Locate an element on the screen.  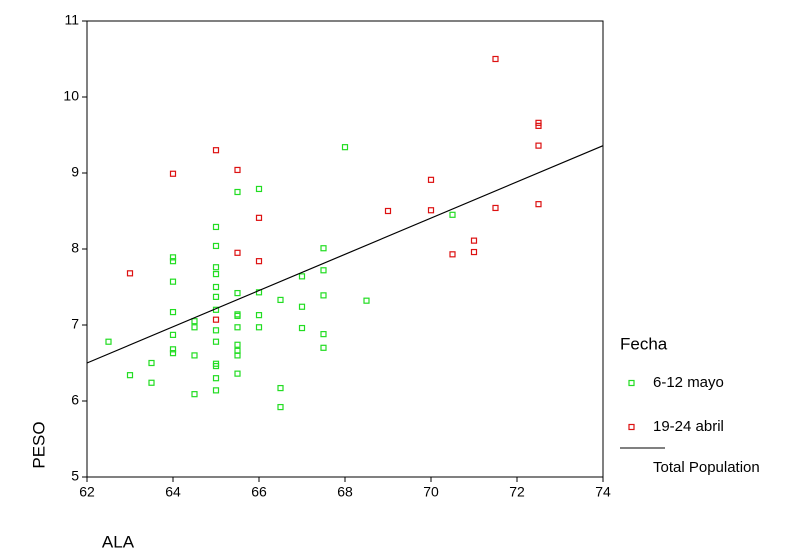
x-axis-label: ALA is located at coordinates (118, 541).